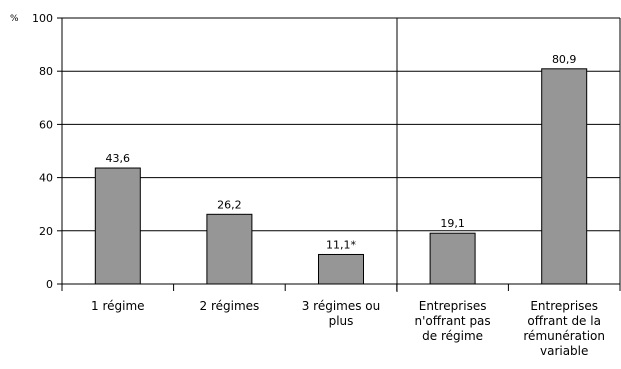 The width and height of the screenshot is (621, 369). Describe the element at coordinates (564, 321) in the screenshot. I see `category-label-line: offrant de la` at that location.